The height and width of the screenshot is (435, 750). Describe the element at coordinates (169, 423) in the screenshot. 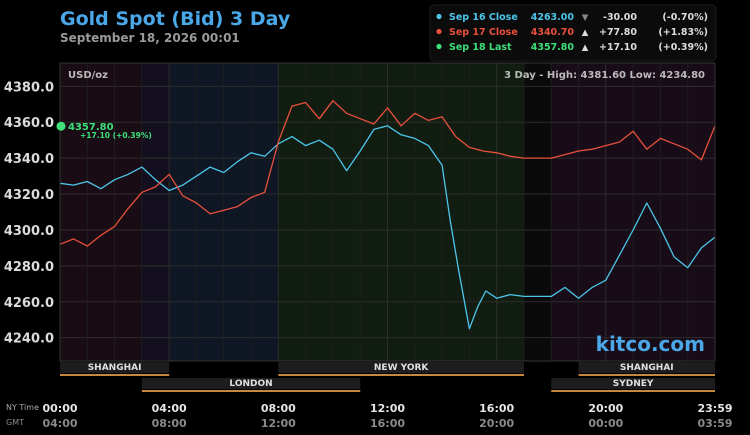

I see `gmt-tick-label: 08:00` at that location.